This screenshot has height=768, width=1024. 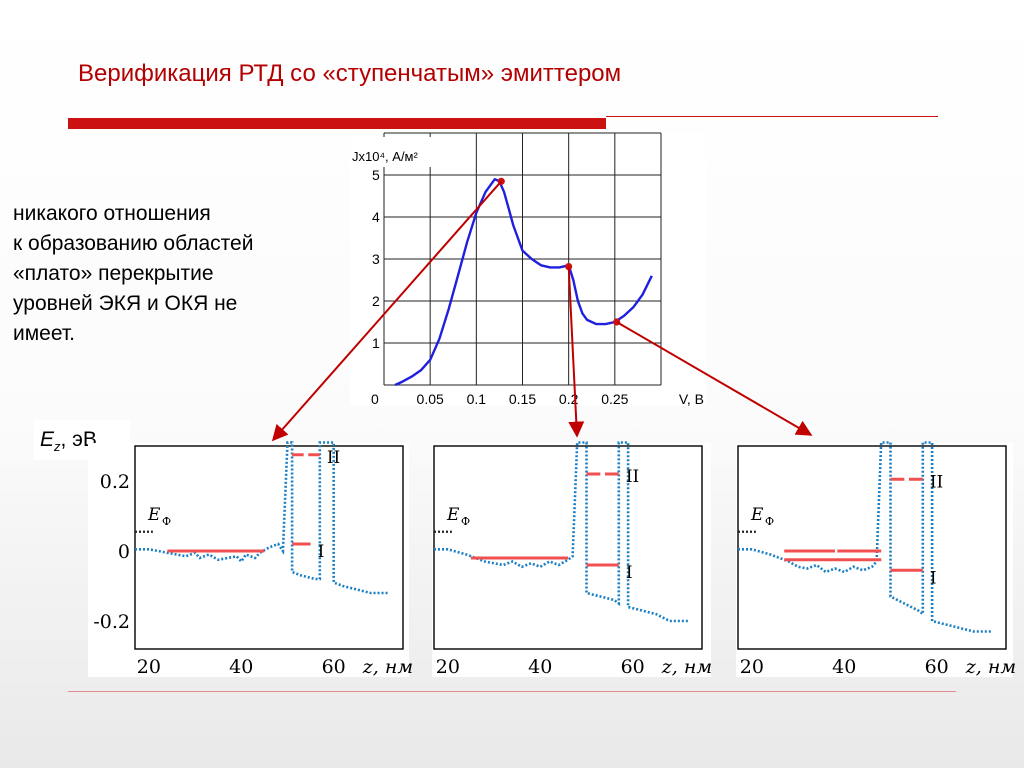 I want to click on energy-unit: , эВ, so click(x=78, y=439).